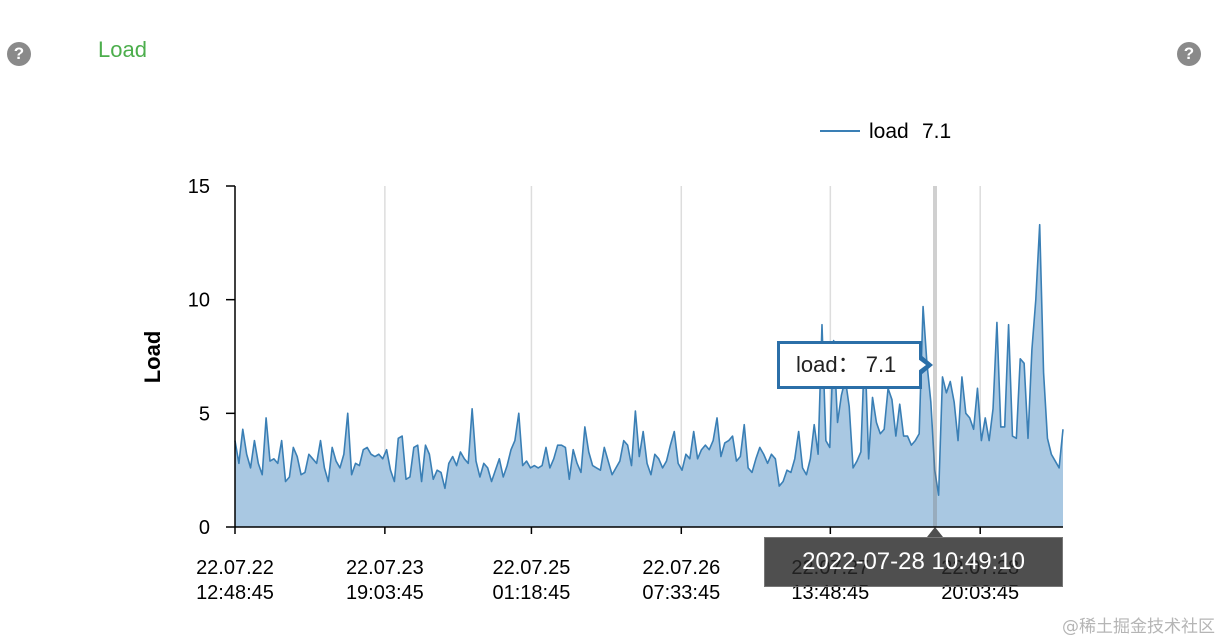  Describe the element at coordinates (531, 568) in the screenshot. I see `x-tick-date-2: 22.07.25` at that location.